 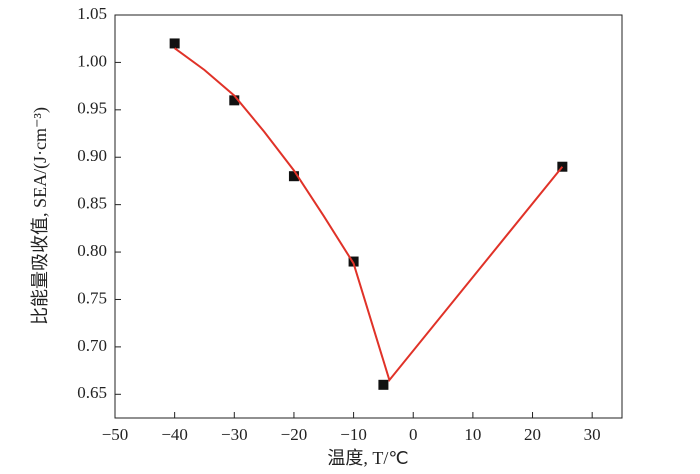 What do you see at coordinates (92, 297) in the screenshot?
I see `y-tick-label: 0.75` at bounding box center [92, 297].